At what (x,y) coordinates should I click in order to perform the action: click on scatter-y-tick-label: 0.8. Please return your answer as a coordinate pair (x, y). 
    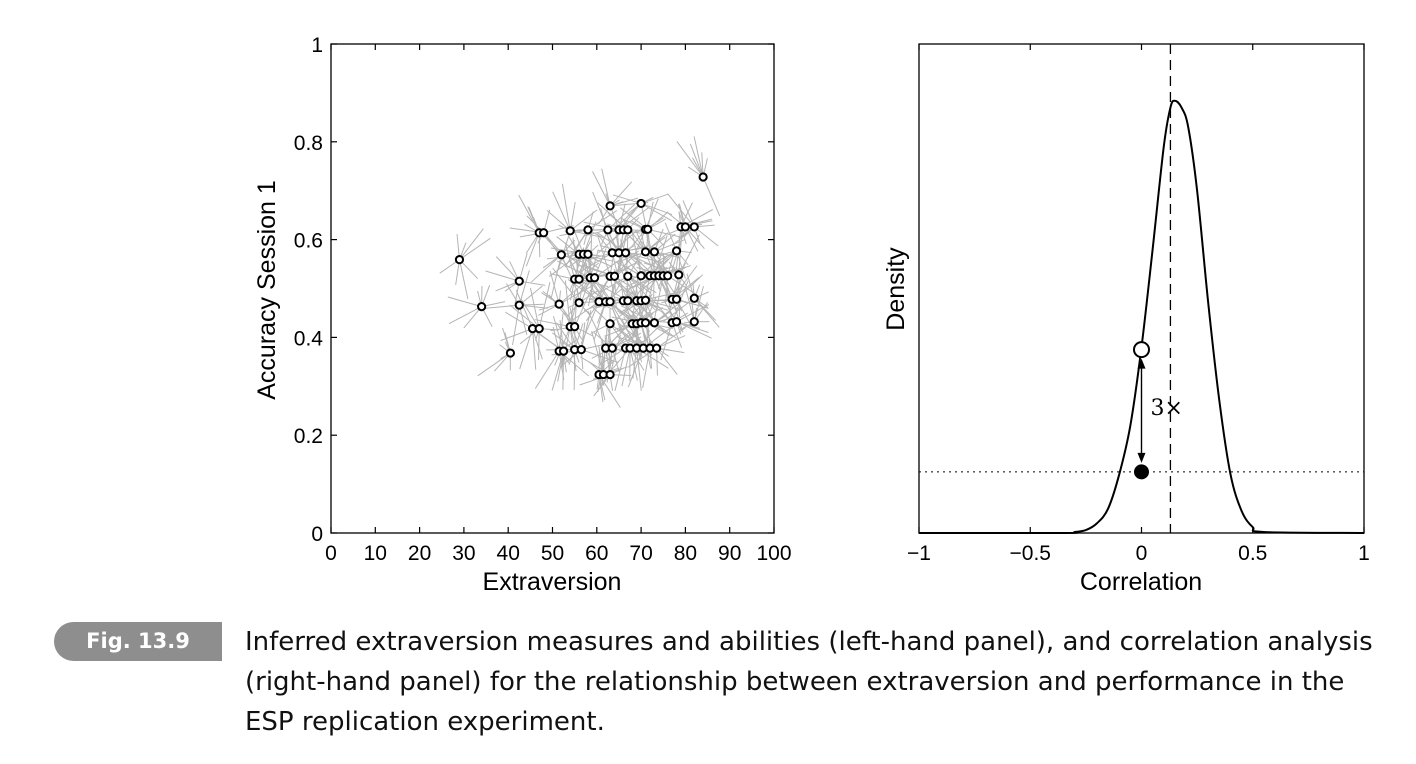
    Looking at the image, I should click on (308, 143).